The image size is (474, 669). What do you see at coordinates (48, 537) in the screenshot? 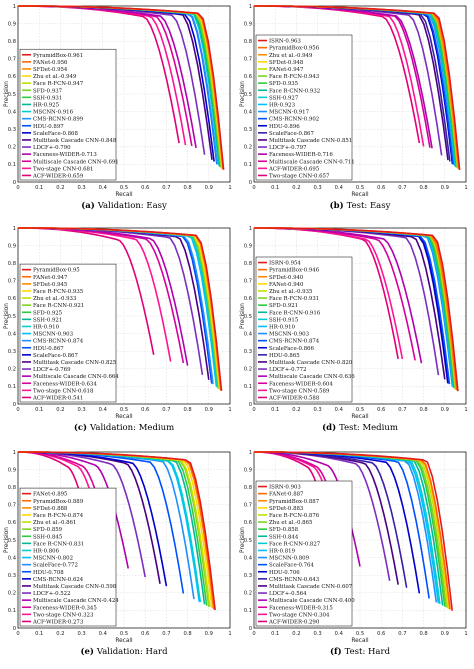
I see `legend-entry: SSH-0.845` at bounding box center [48, 537].